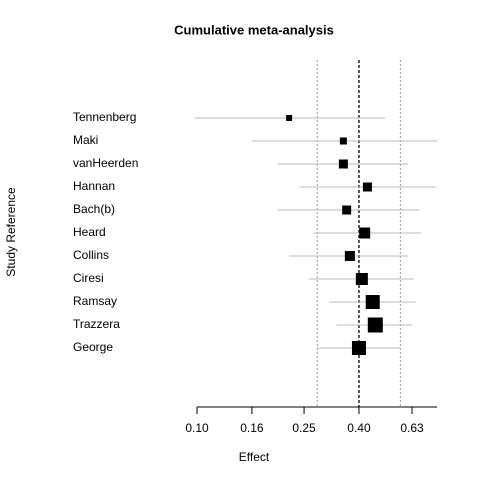 Image resolution: width=480 pixels, height=480 pixels. Describe the element at coordinates (197, 428) in the screenshot. I see `x-tick-label: 0.10` at that location.